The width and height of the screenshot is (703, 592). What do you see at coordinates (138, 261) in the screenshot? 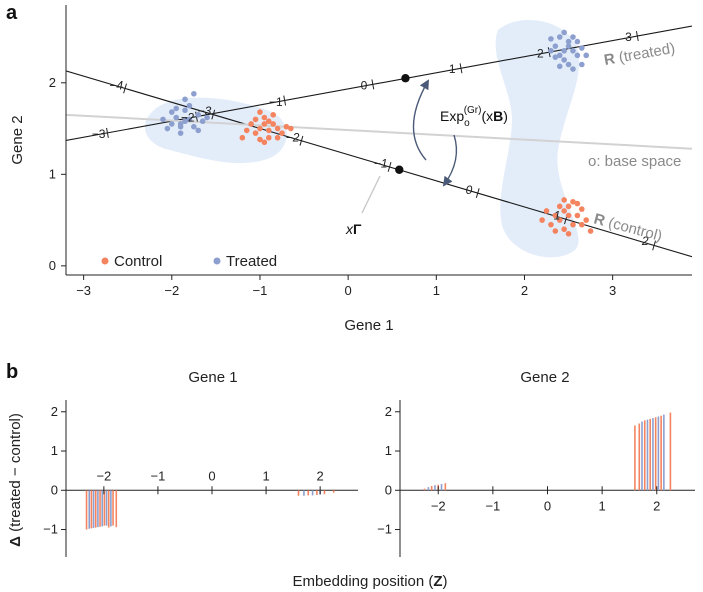
I see `legend-control-label: Control` at bounding box center [138, 261].